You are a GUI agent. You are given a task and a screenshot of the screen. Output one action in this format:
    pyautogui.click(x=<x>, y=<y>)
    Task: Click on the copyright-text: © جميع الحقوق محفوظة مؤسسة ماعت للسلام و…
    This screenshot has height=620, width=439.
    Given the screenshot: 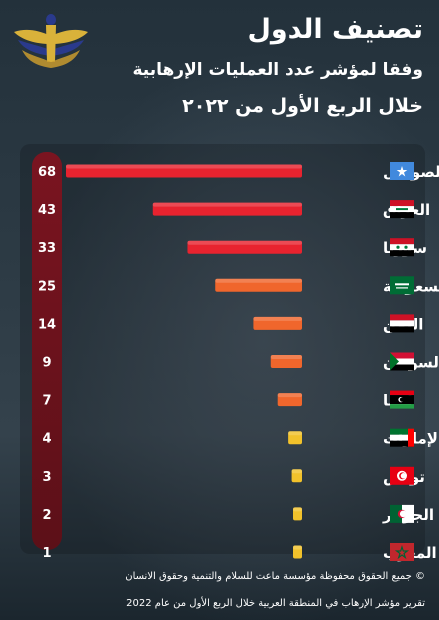 What is the action you would take?
    pyautogui.click(x=275, y=576)
    